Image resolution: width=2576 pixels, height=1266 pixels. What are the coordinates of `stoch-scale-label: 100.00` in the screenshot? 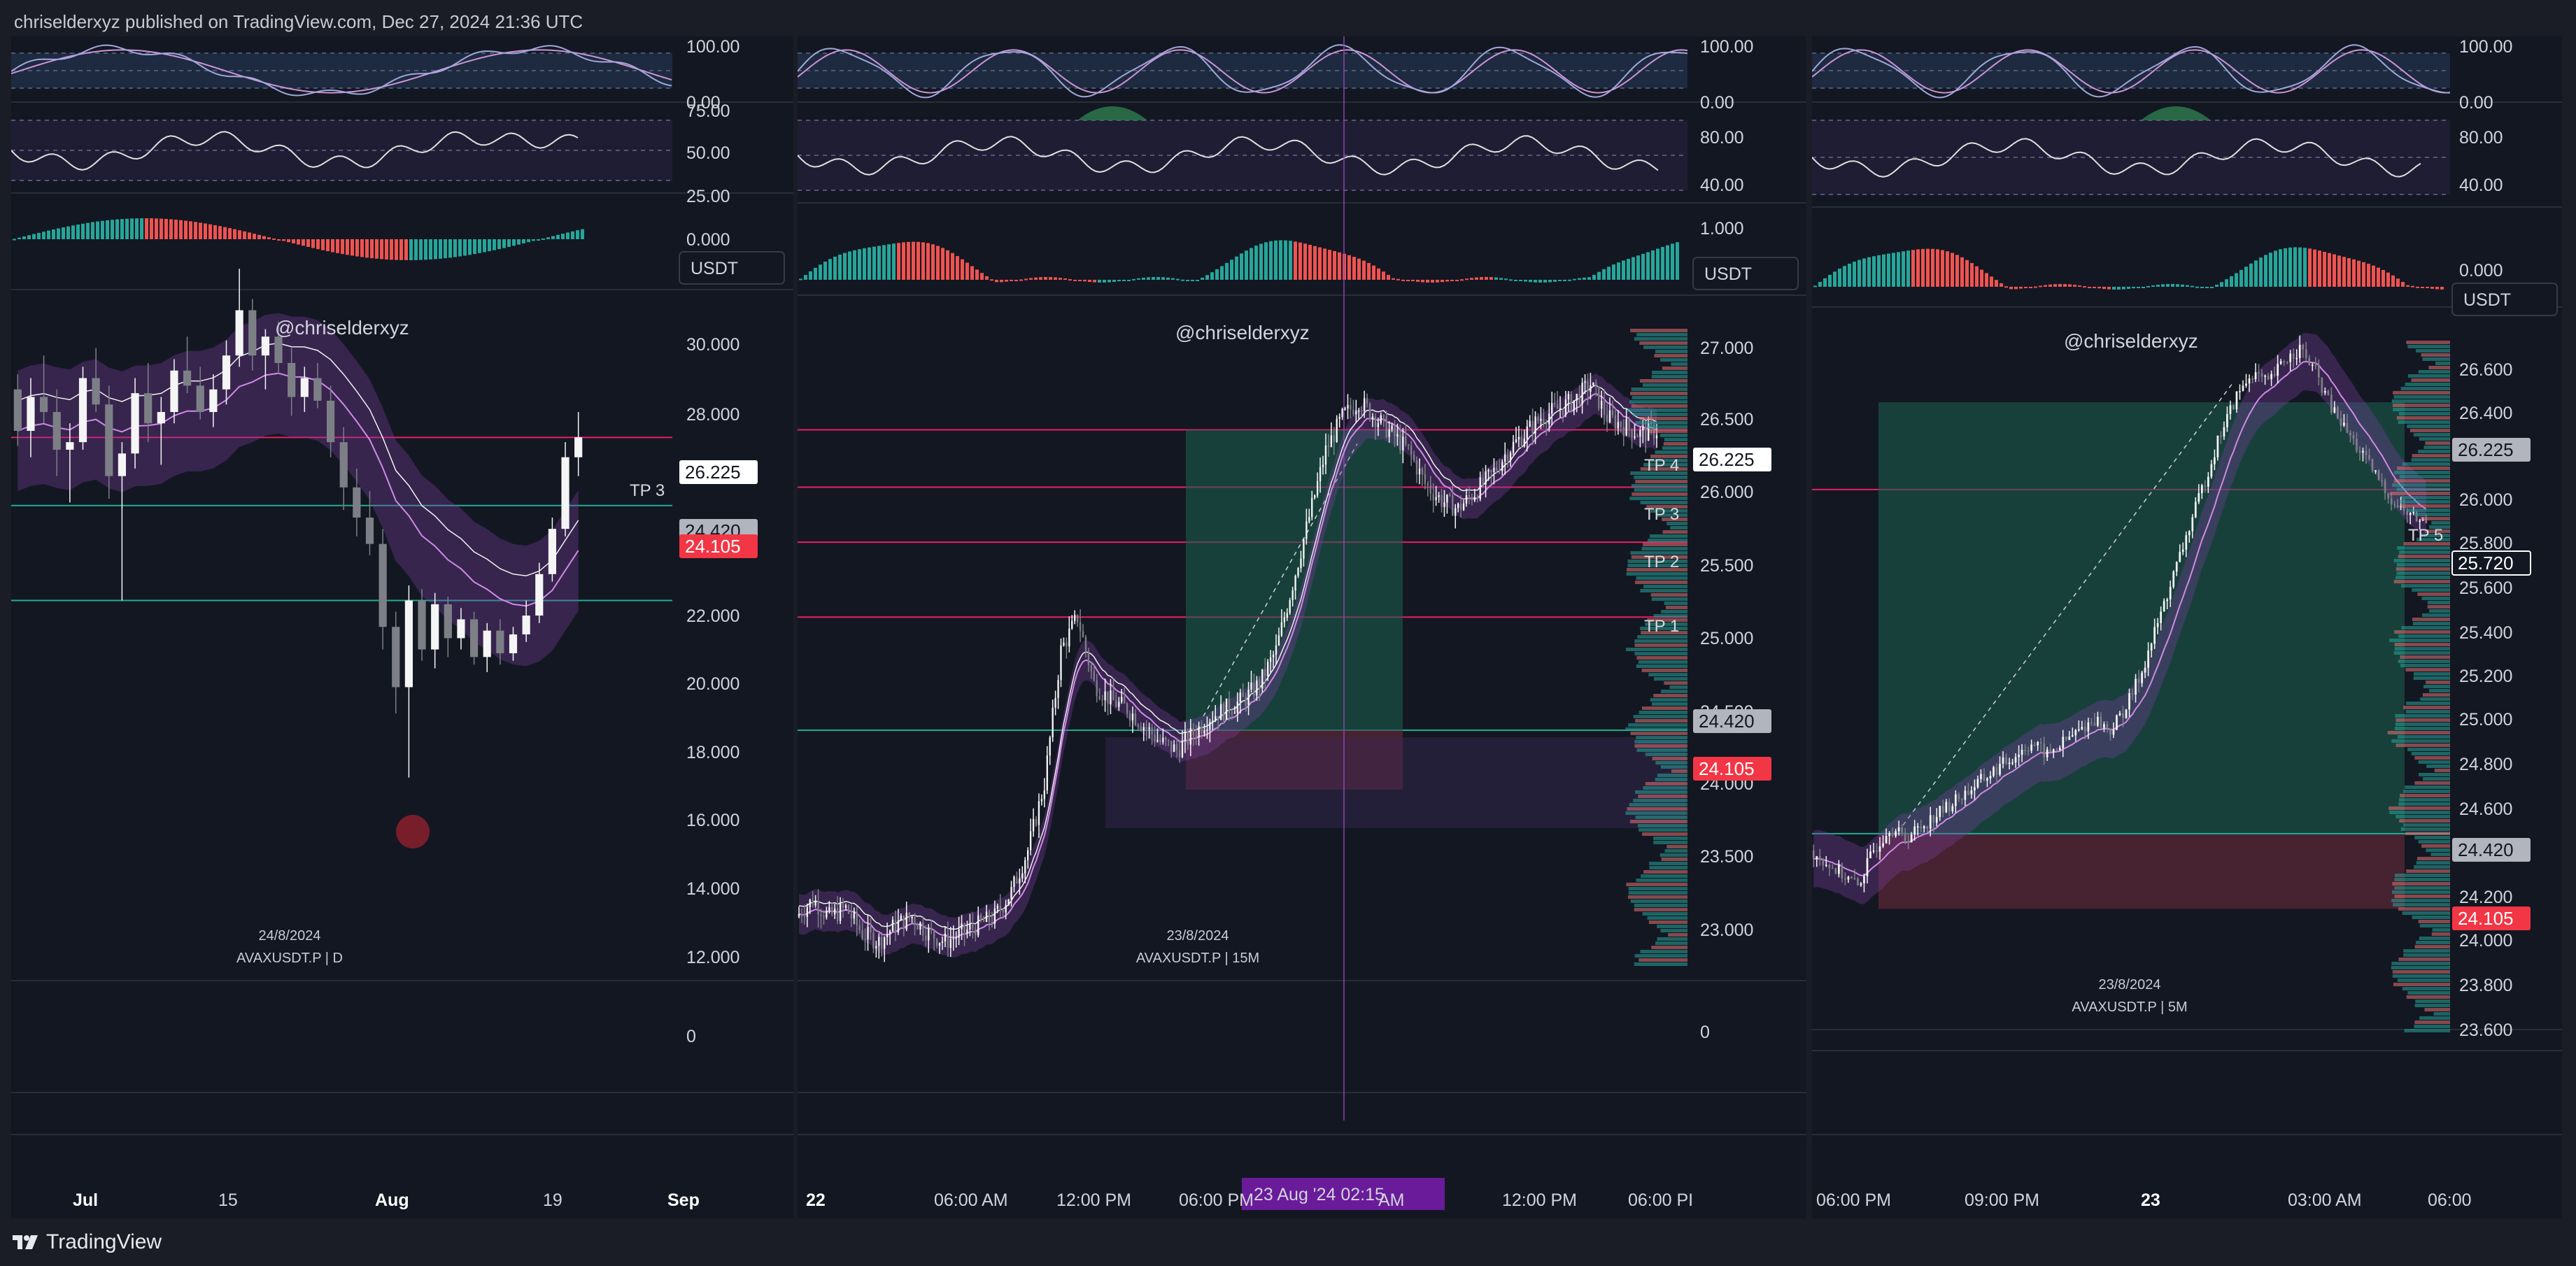 It's located at (2485, 47).